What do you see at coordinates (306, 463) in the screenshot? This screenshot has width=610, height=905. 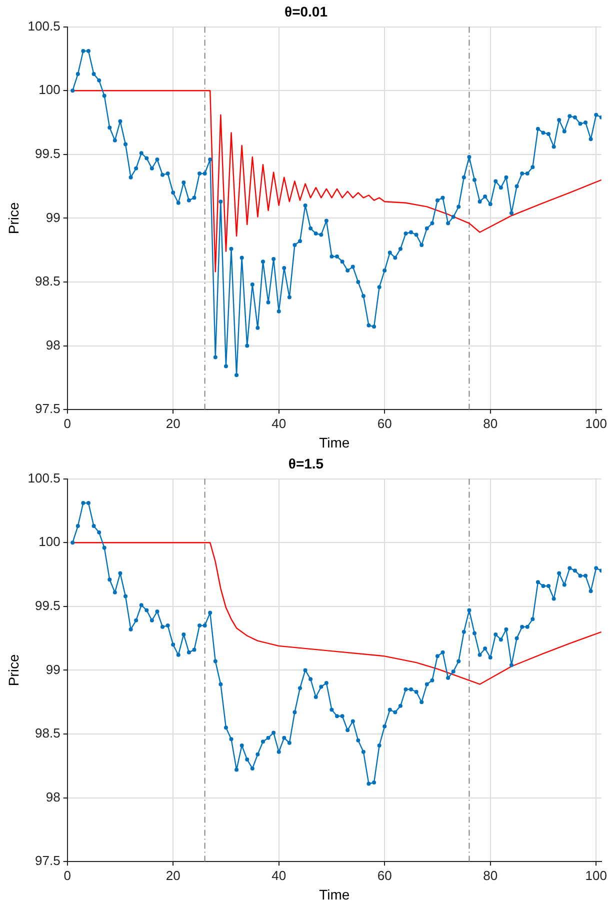 I see `chart-title: θ=1.5` at bounding box center [306, 463].